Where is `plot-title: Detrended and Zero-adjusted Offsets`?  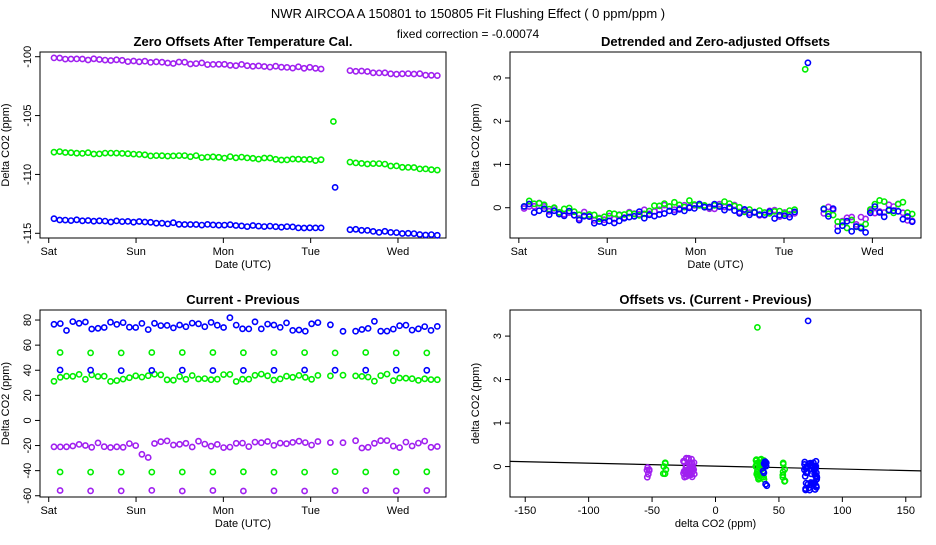
plot-title: Detrended and Zero-adjusted Offsets is located at coordinates (715, 41).